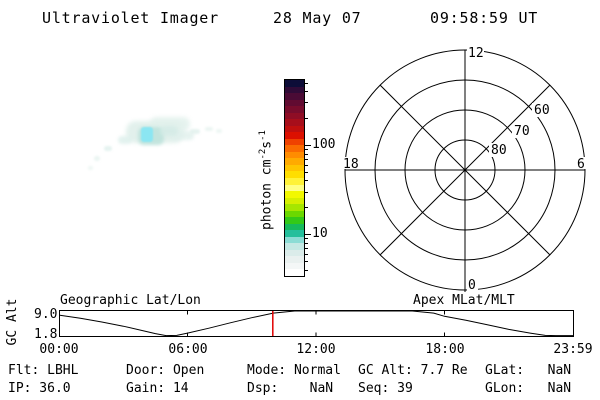 This screenshot has height=400, width=600. What do you see at coordinates (157, 388) in the screenshot?
I see `status-gain: Gain: 14` at bounding box center [157, 388].